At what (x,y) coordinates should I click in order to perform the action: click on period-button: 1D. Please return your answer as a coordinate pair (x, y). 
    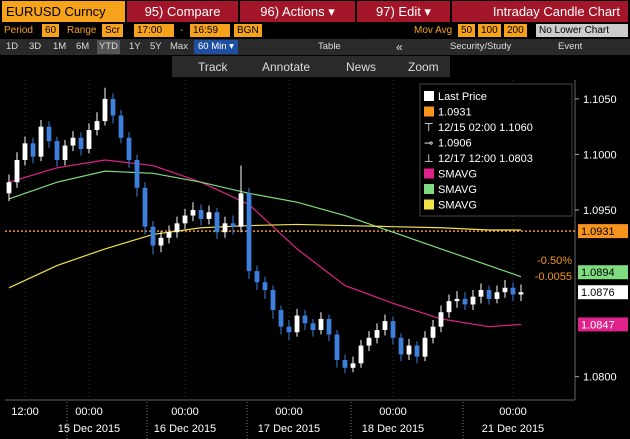
    Looking at the image, I should click on (12, 46).